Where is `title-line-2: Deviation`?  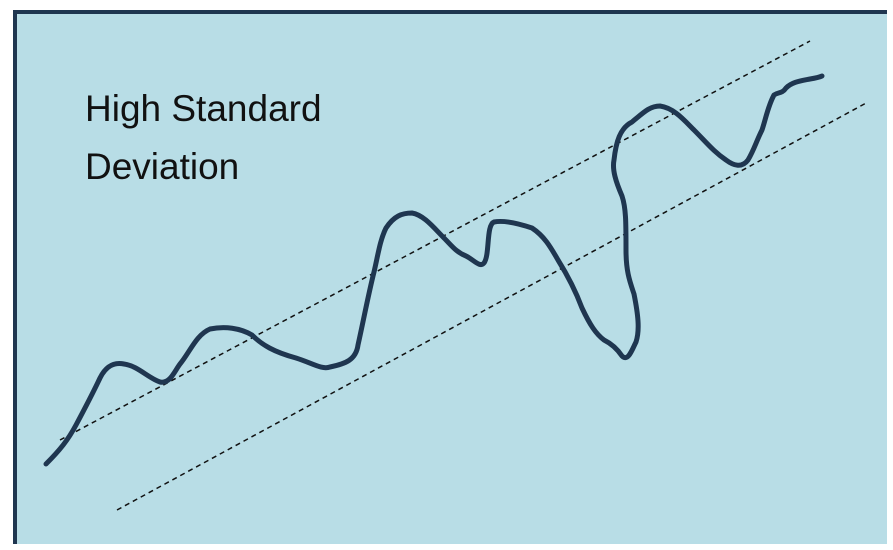
title-line-2: Deviation is located at coordinates (162, 166).